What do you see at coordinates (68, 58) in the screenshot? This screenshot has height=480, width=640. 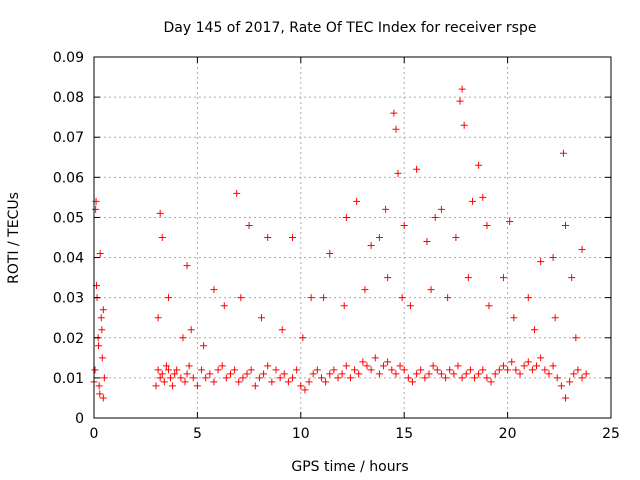 I see `y-tick-label: 0.09` at bounding box center [68, 58].